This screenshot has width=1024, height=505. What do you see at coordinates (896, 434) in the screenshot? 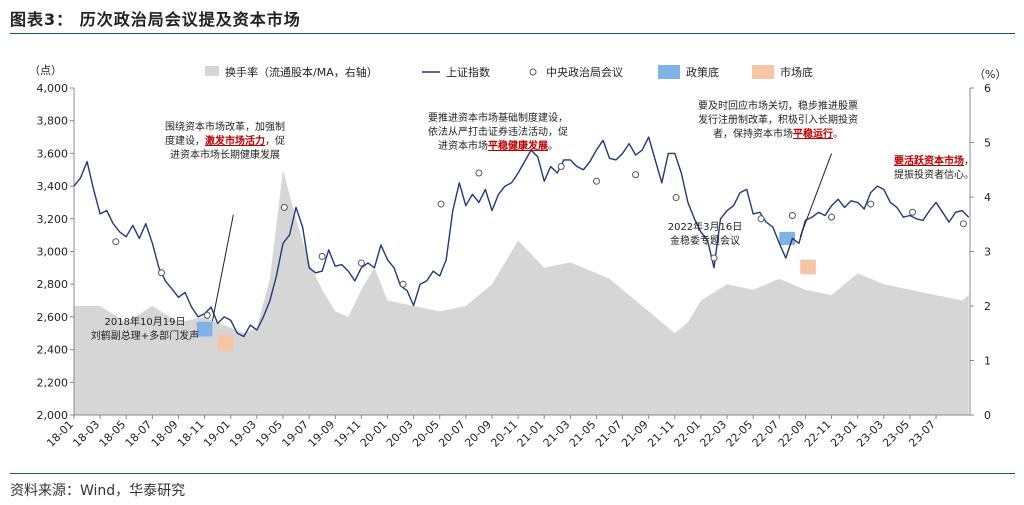
I see `x-tick-label: 23-05` at bounding box center [896, 434].